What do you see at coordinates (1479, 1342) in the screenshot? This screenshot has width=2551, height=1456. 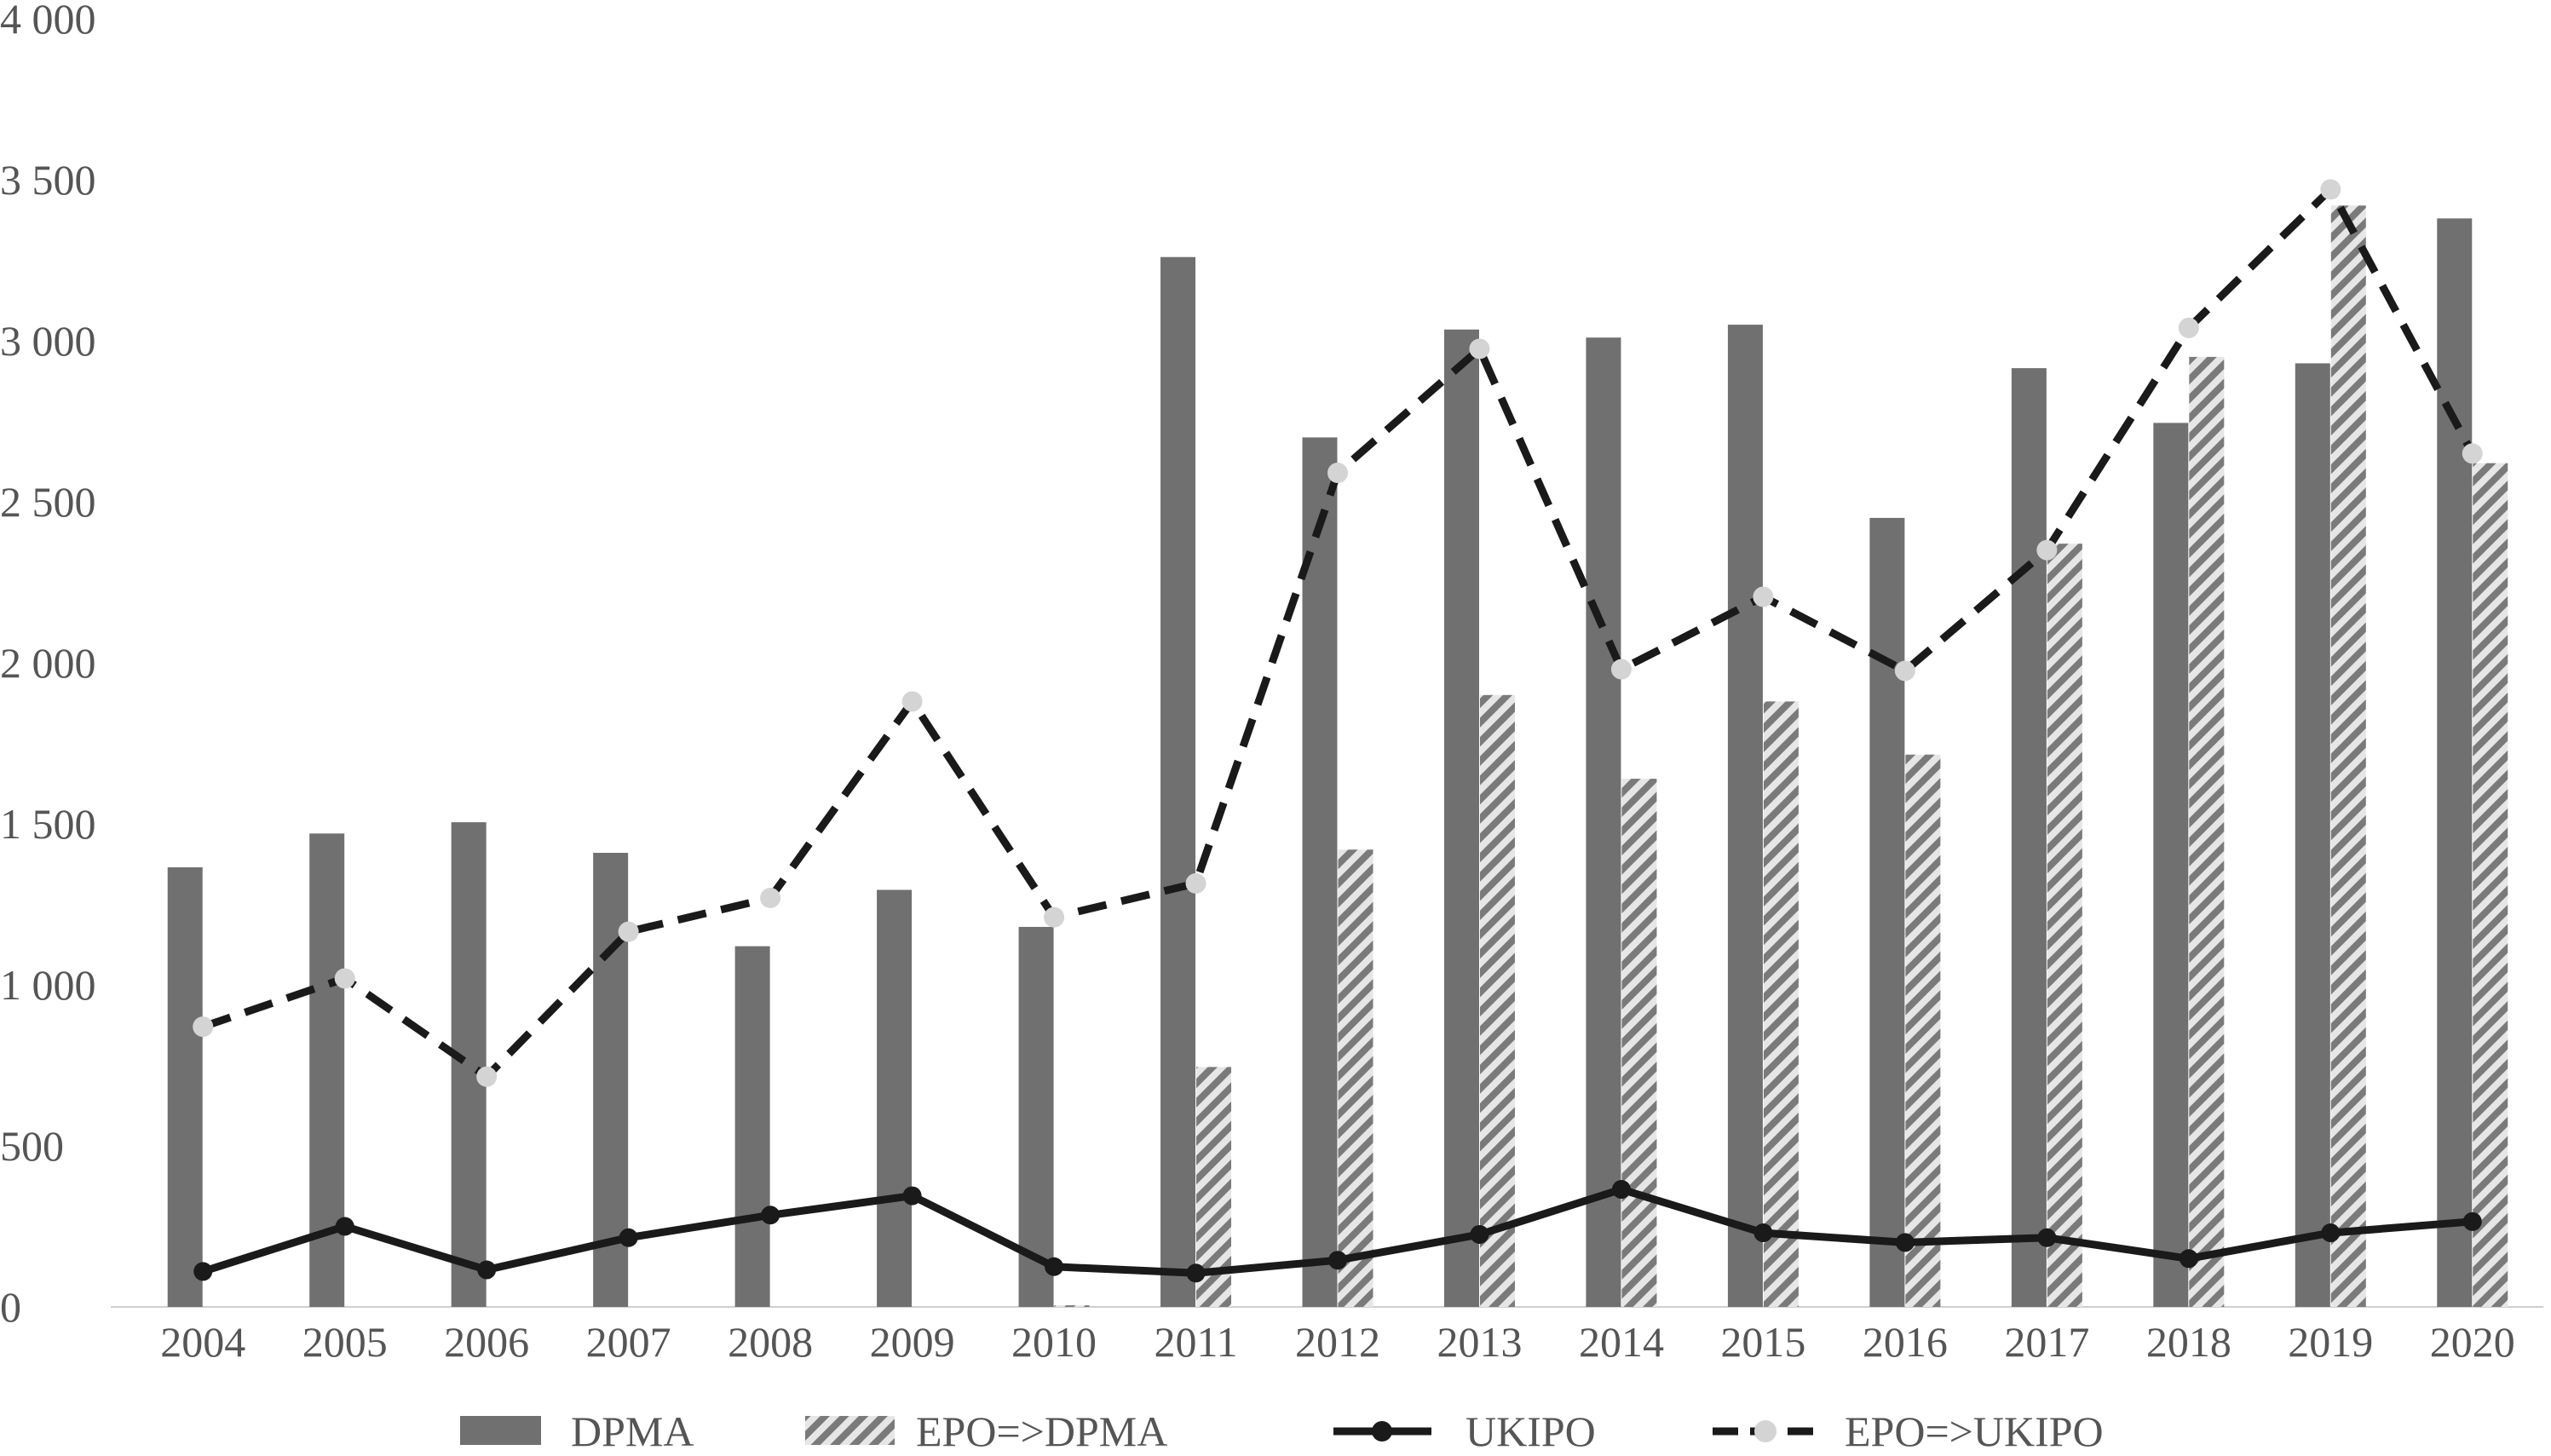 I see `x-tick-label: 2013` at bounding box center [1479, 1342].